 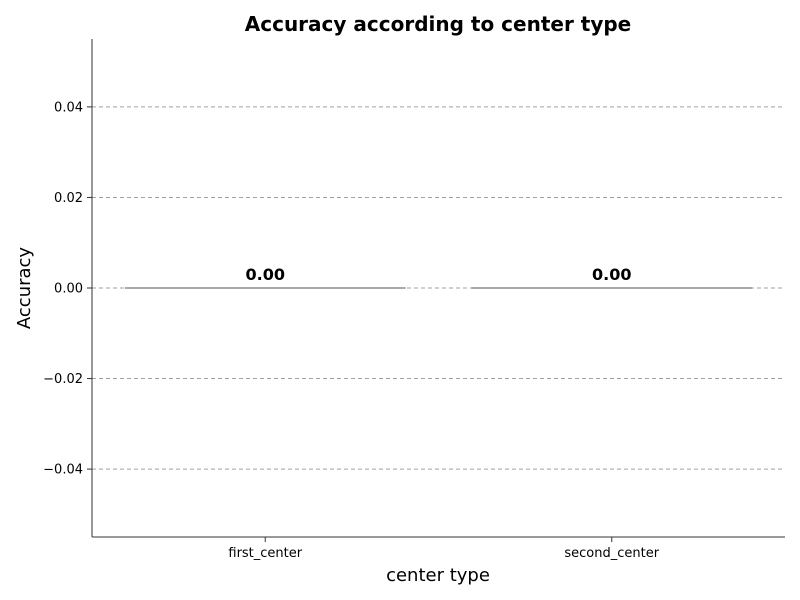 What do you see at coordinates (439, 274) in the screenshot?
I see `data-labels: 0.00 0.00` at bounding box center [439, 274].